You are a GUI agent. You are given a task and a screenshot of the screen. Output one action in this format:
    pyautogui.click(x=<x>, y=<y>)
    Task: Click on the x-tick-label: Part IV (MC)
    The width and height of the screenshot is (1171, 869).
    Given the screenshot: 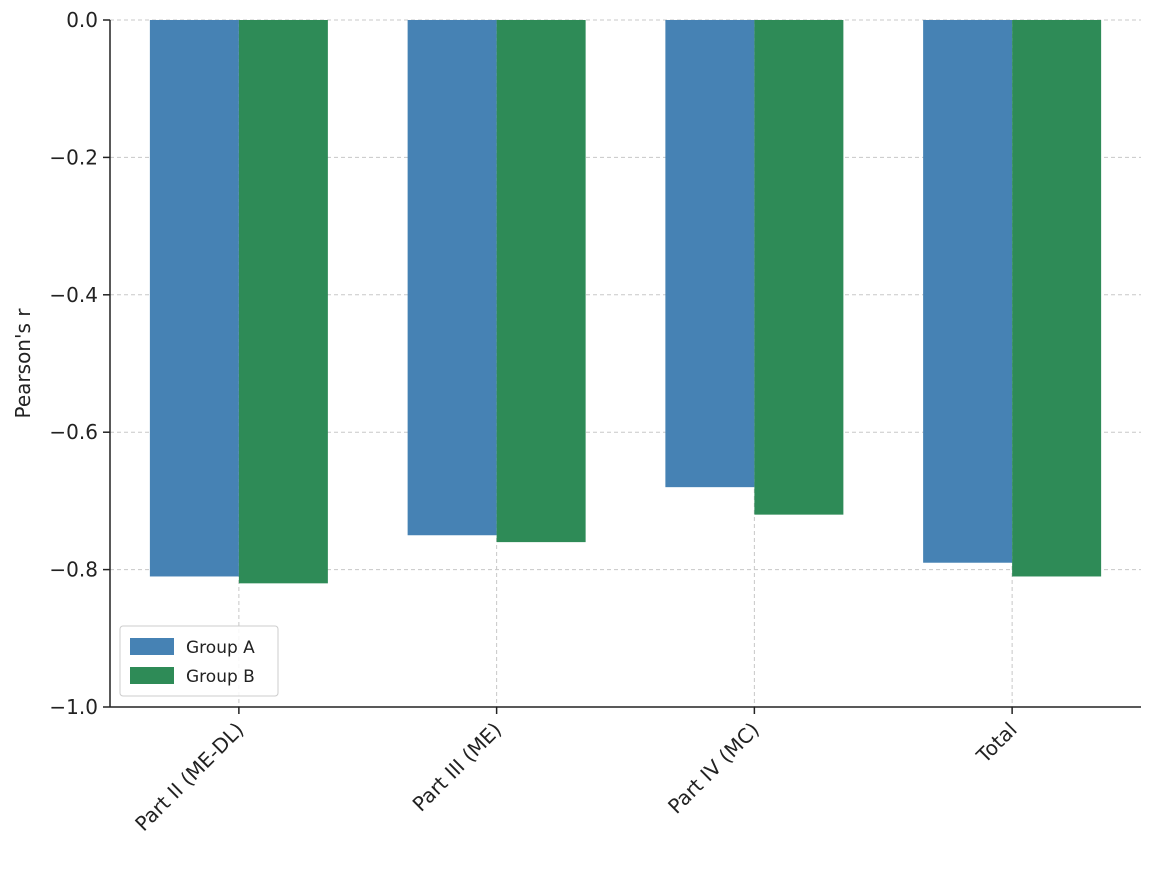 What is the action you would take?
    pyautogui.click(x=713, y=768)
    